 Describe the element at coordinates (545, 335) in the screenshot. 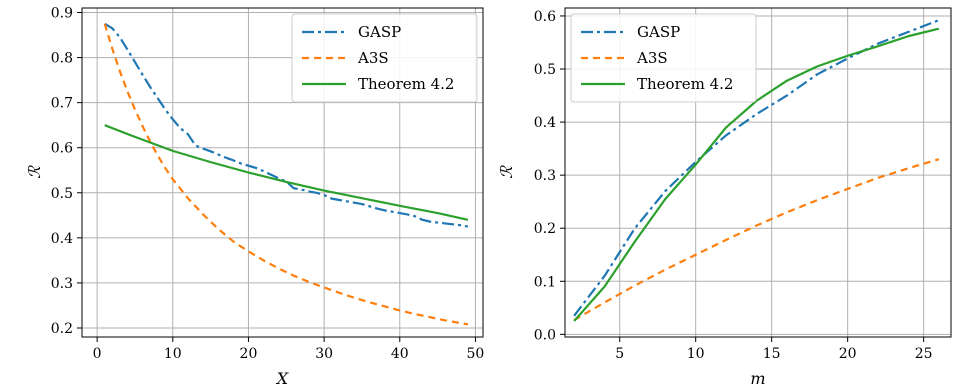

I see `y-tick-label: 0.0` at that location.